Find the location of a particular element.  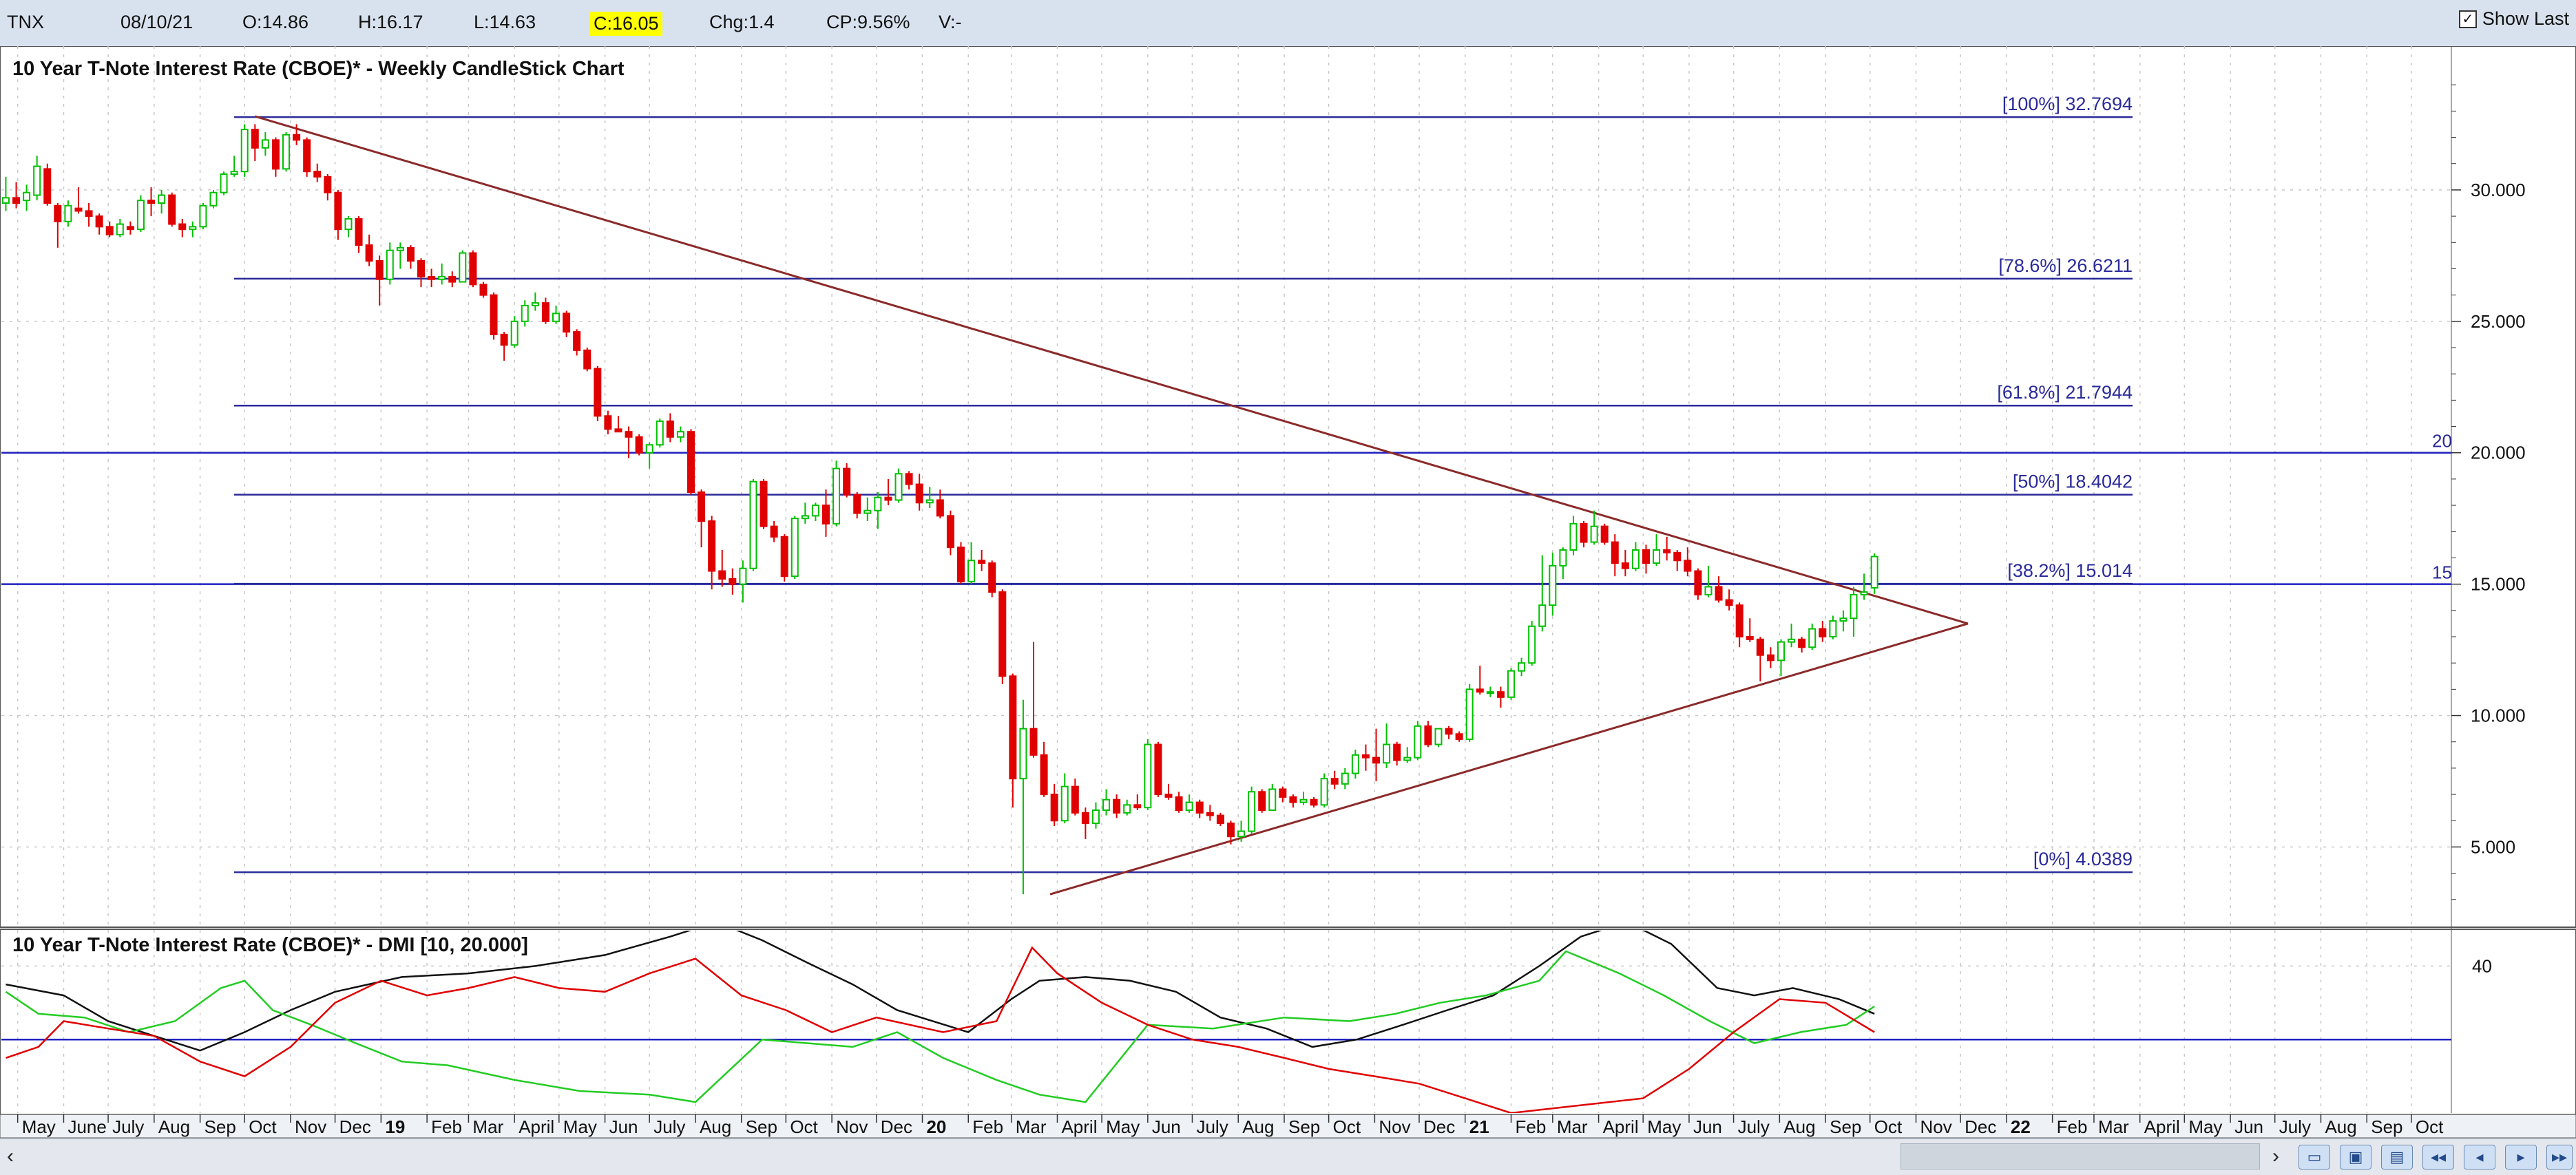

volume-label: V:- is located at coordinates (950, 22).